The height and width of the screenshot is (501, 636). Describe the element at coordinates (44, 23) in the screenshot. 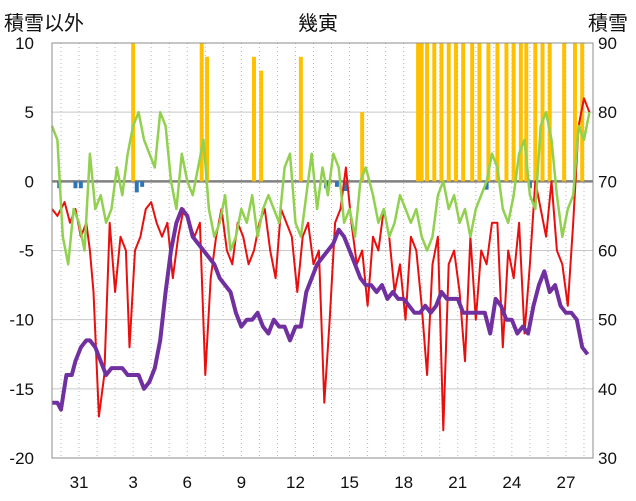

I see `left-axis-title: 積雪以外` at that location.